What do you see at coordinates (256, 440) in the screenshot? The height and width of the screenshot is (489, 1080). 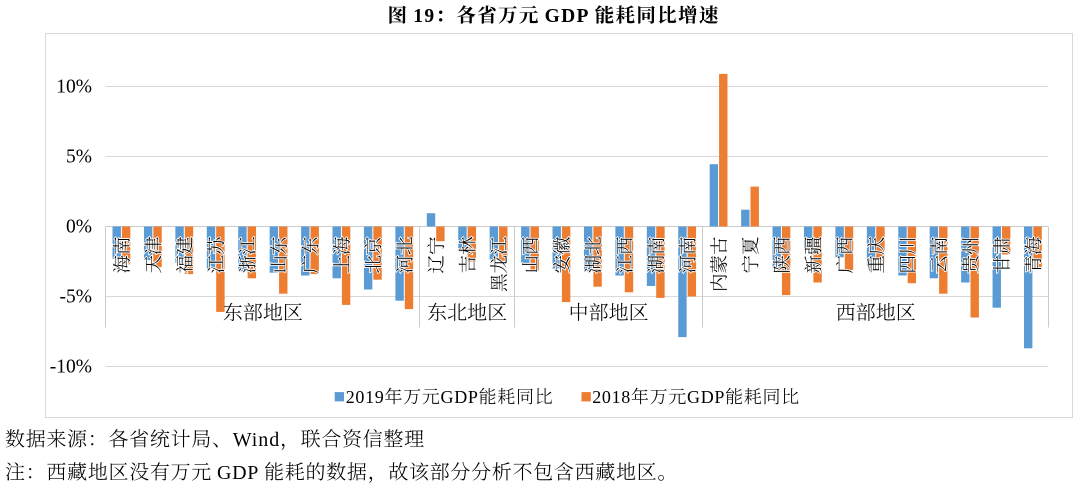 I see `svg-text: Wind` at bounding box center [256, 440].